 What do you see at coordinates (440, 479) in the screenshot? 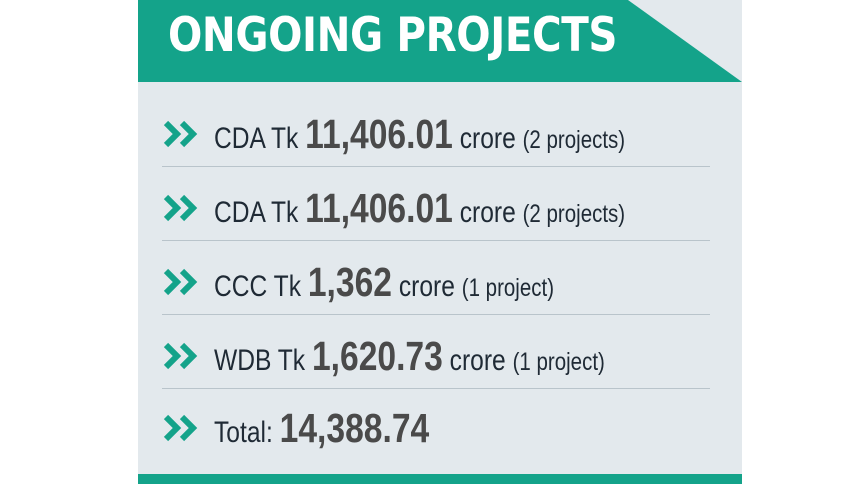
I see `footer-bar` at bounding box center [440, 479].